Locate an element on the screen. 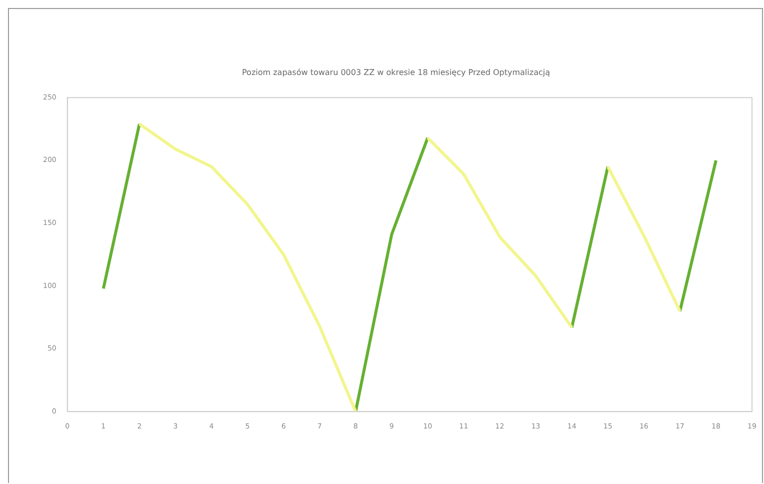  chart-title: Poziom zapasów towaru 0003 ZZ w okresie 18 miesięcy Przed Optymalizacją is located at coordinates (396, 72).